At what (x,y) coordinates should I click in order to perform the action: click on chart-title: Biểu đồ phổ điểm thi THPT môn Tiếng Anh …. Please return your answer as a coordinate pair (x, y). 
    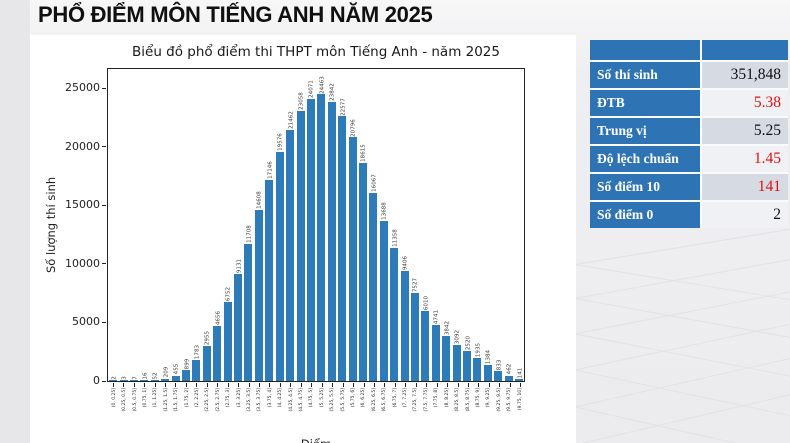
    Looking at the image, I should click on (316, 52).